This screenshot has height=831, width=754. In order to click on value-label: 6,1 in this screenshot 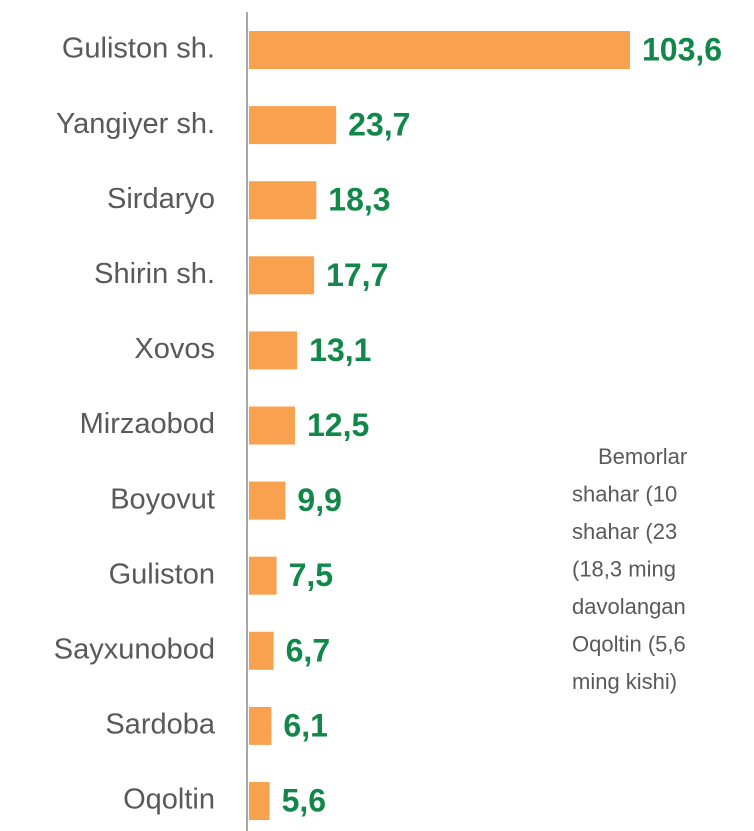, I will do `click(305, 725)`.